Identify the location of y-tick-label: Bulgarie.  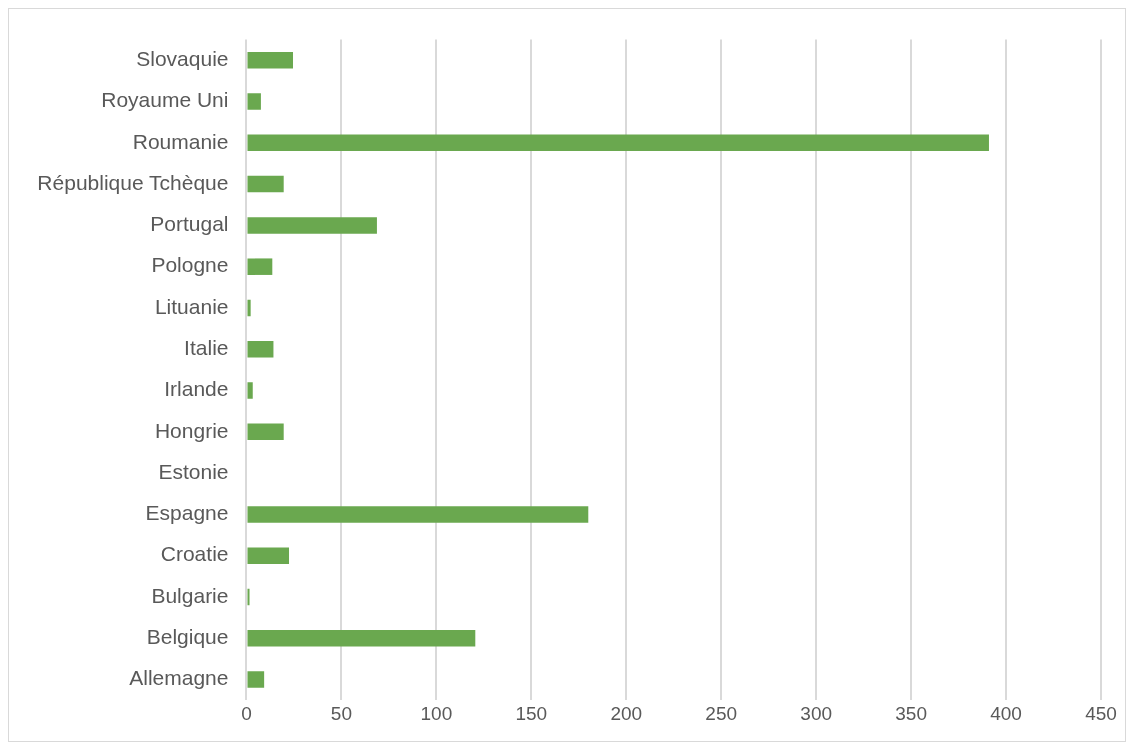
(190, 595).